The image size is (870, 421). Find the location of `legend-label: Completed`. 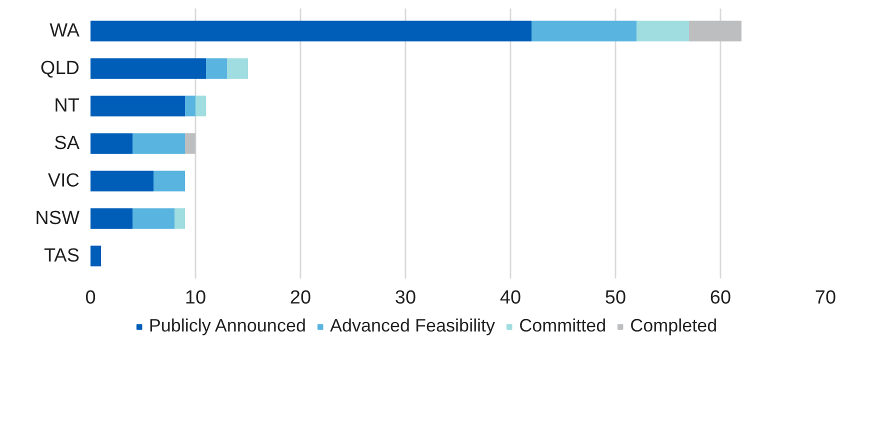

legend-label: Completed is located at coordinates (674, 326).